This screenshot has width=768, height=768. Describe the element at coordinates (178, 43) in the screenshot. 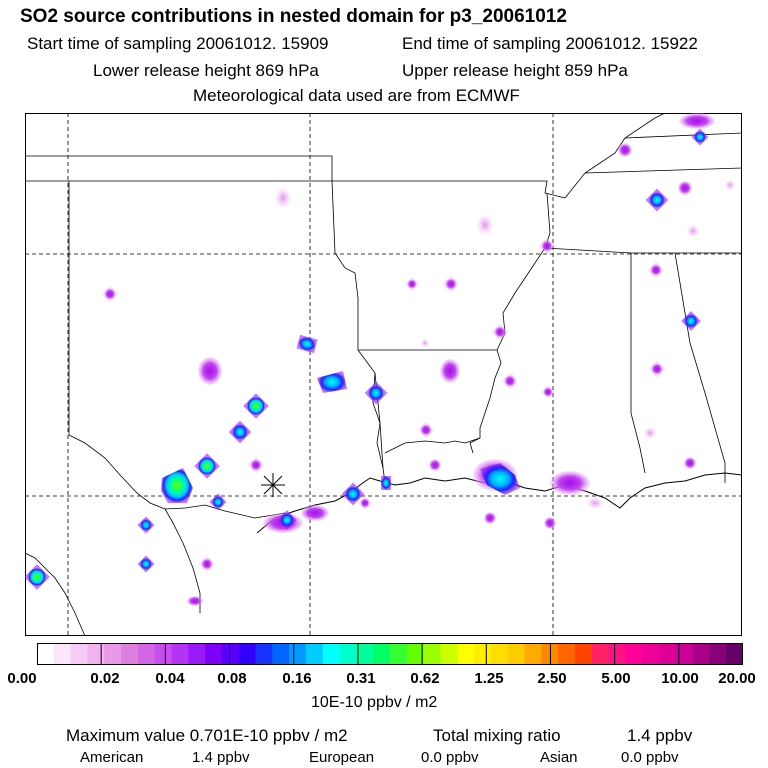

I see `start-time-label: Start time of sampling 20061012. 15909` at that location.